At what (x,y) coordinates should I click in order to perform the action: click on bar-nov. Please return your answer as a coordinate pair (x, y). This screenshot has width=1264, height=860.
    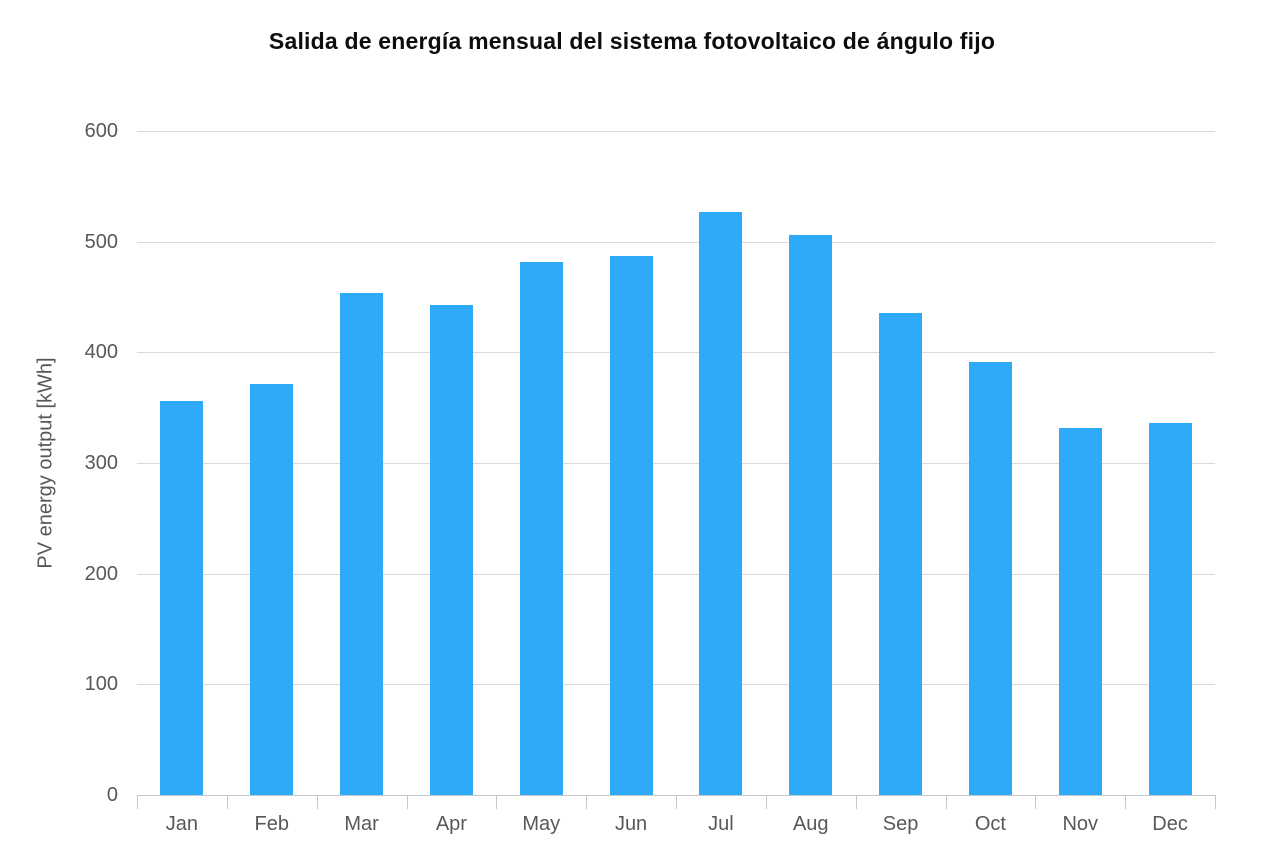
    Looking at the image, I should click on (1080, 611).